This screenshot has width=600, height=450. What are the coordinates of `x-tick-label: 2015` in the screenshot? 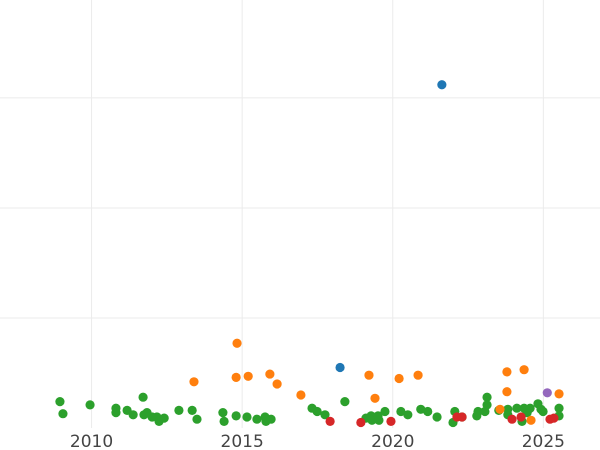 It's located at (242, 441).